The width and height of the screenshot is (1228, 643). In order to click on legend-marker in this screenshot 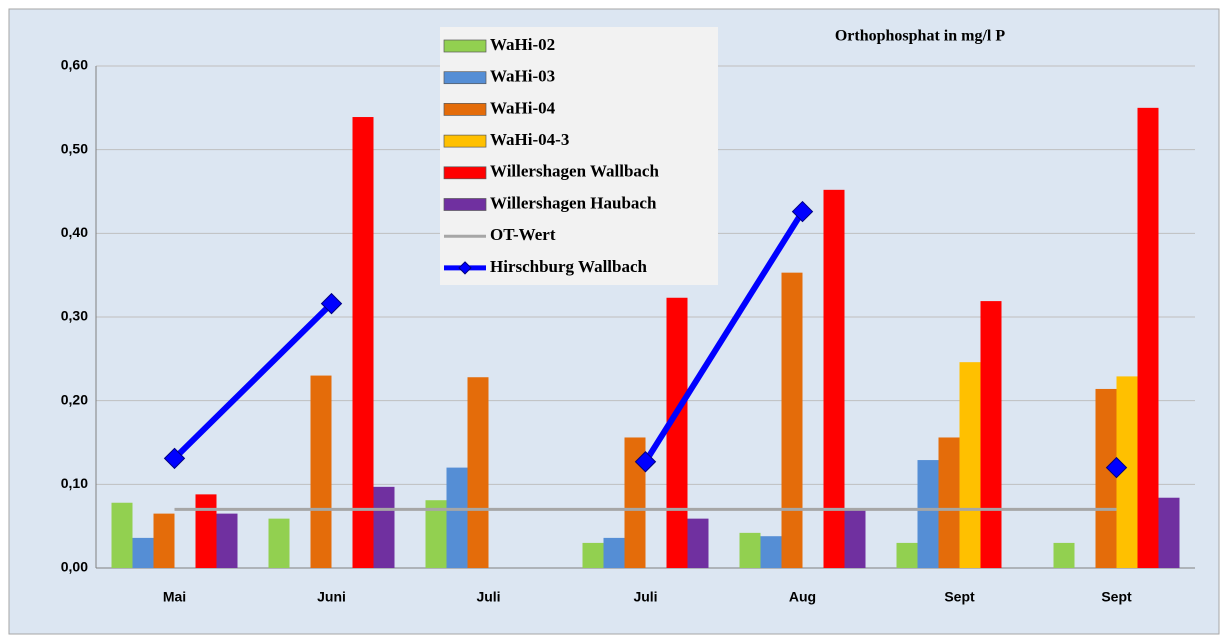, I will do `click(465, 268)`.